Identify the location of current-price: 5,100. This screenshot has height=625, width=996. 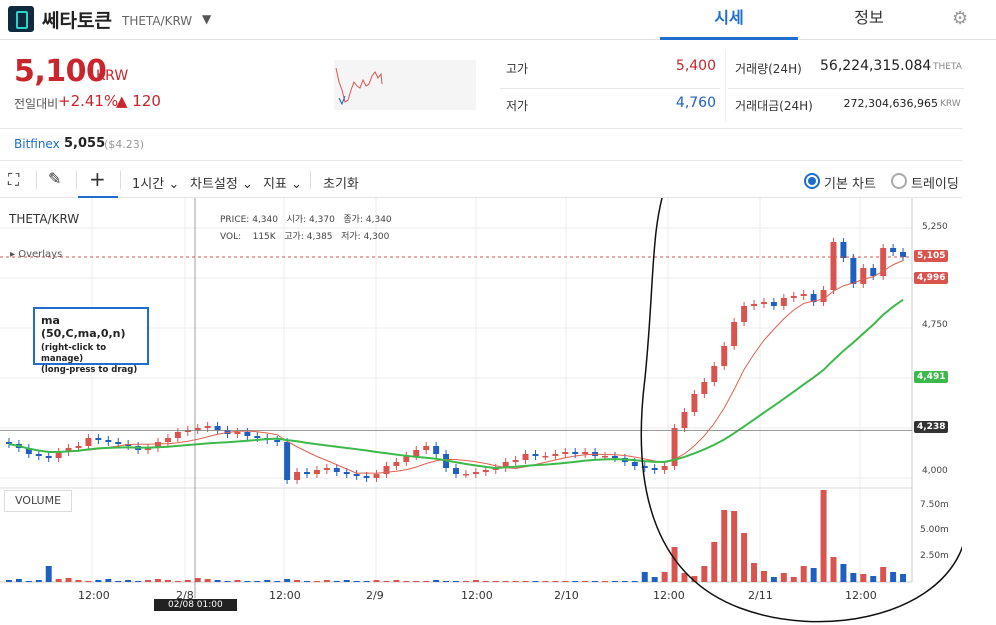
(60, 71).